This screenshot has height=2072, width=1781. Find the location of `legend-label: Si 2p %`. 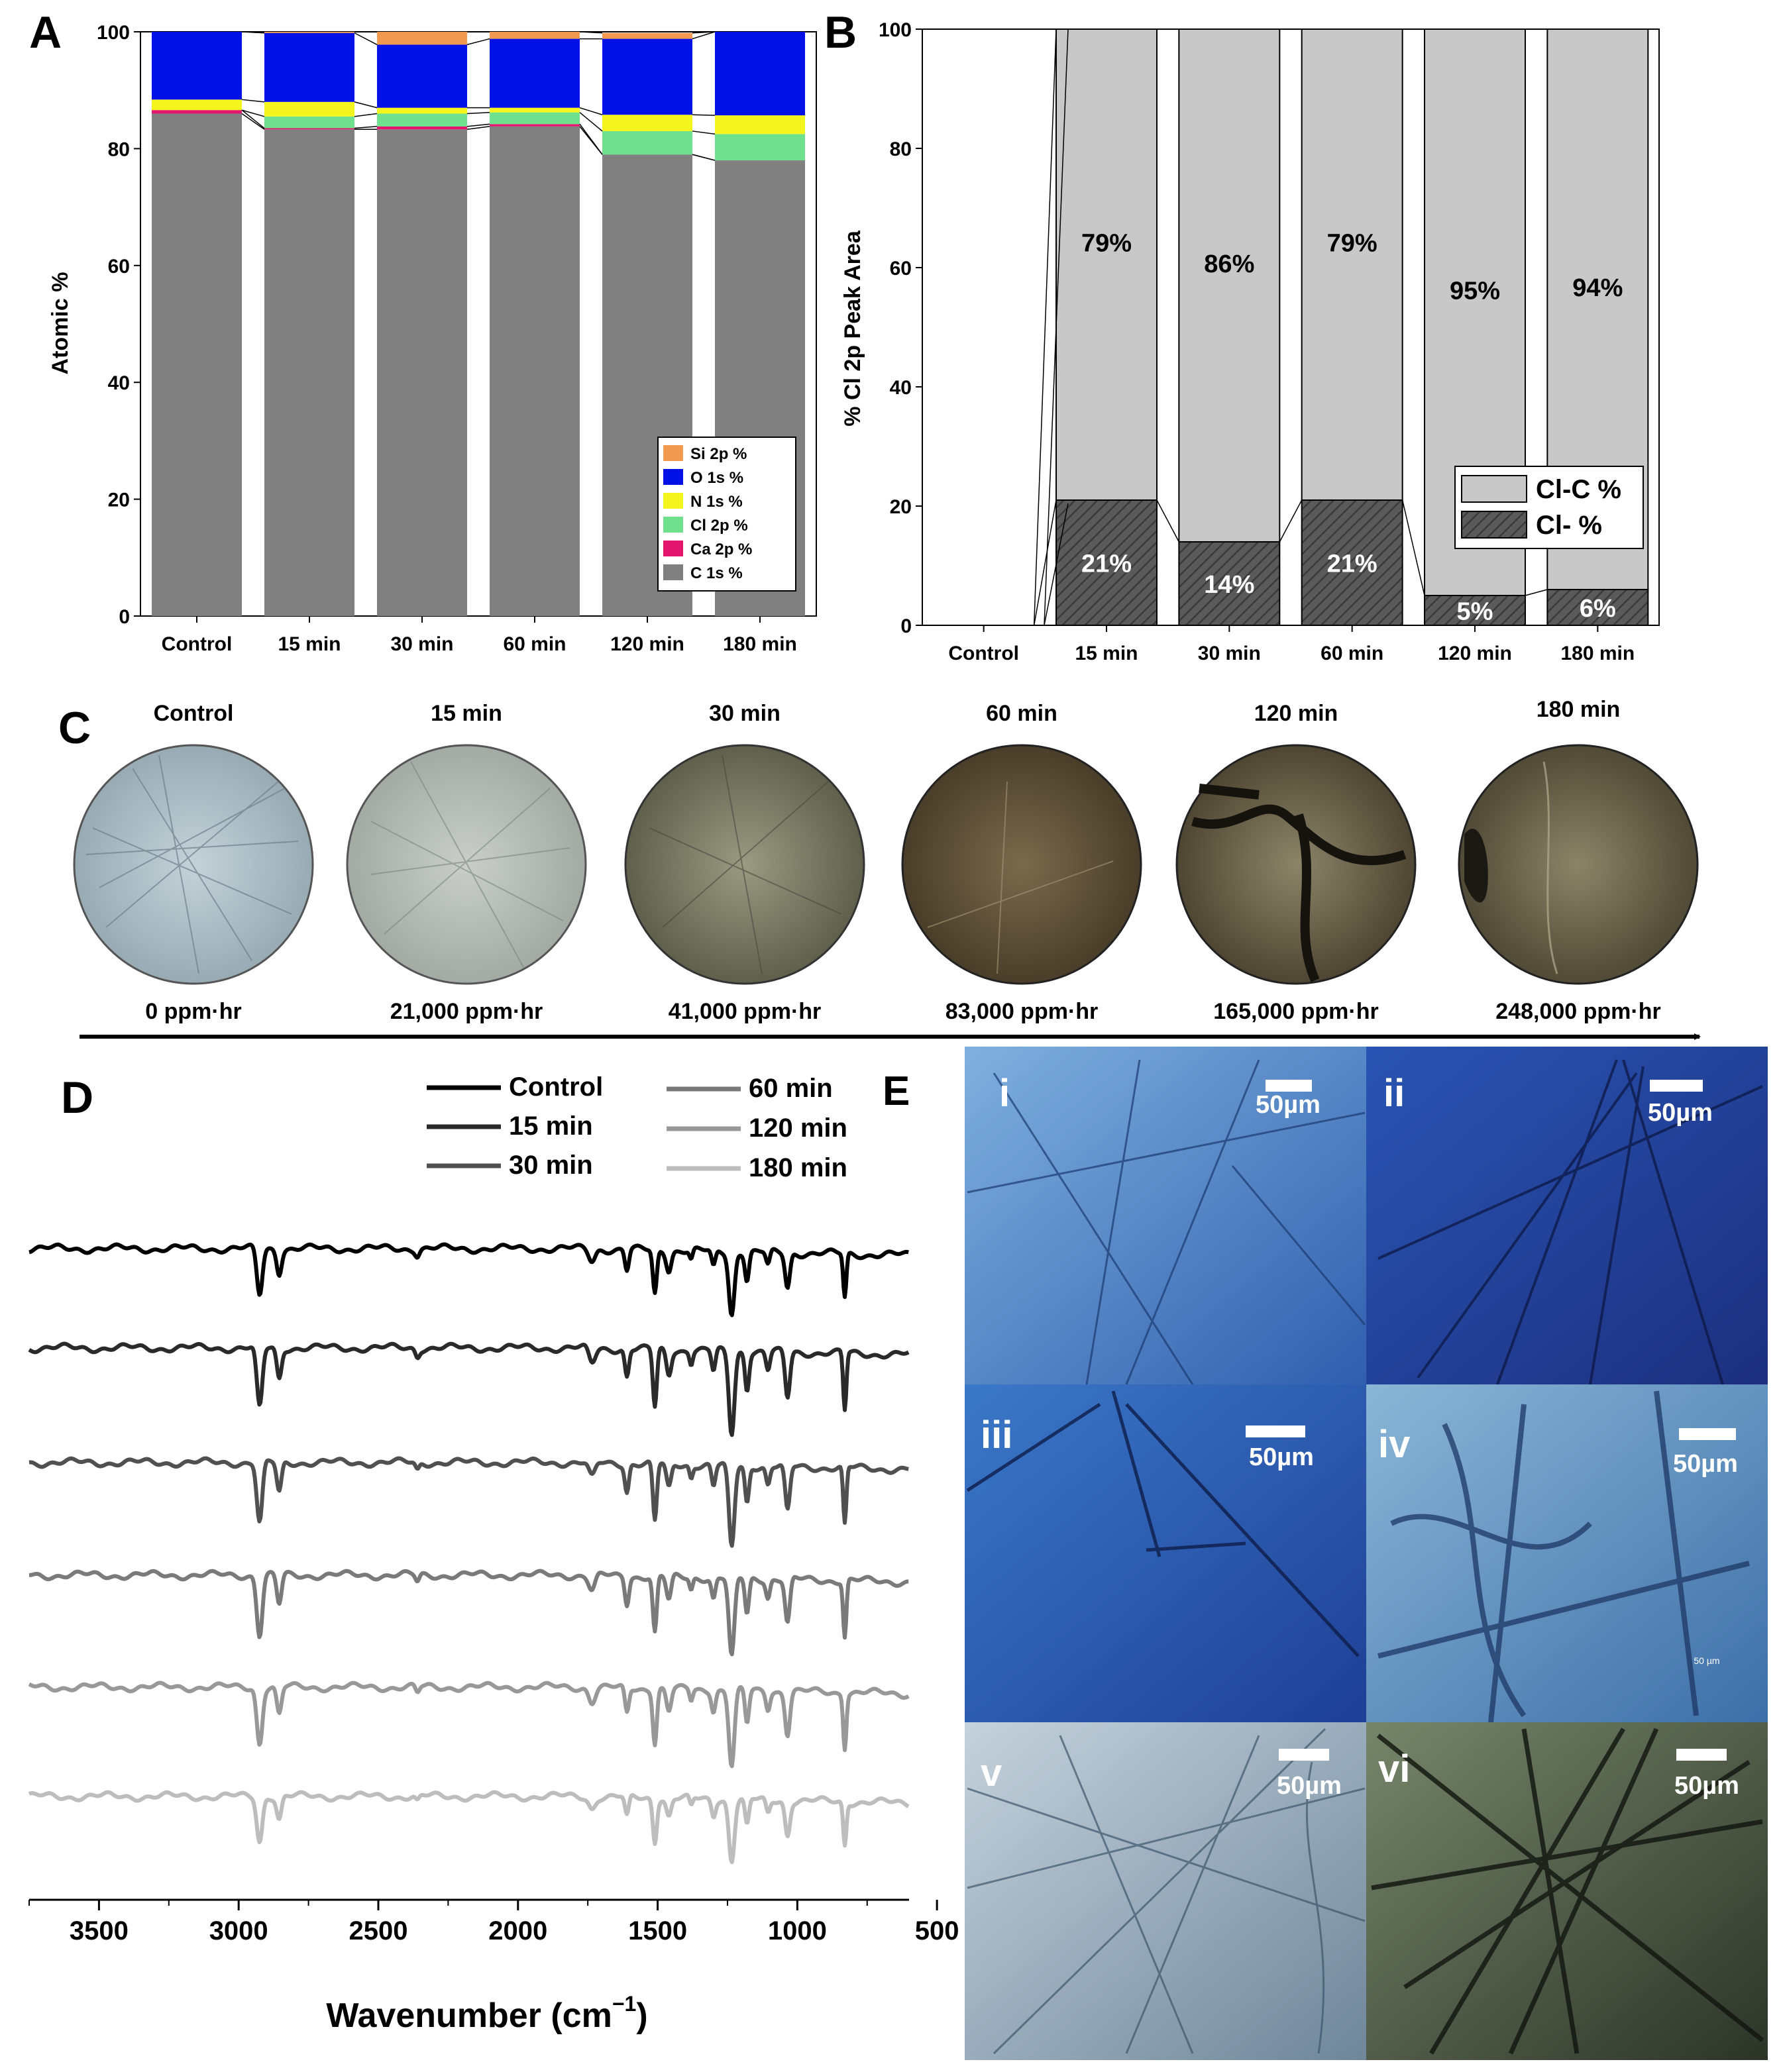

legend-label: Si 2p % is located at coordinates (718, 454).